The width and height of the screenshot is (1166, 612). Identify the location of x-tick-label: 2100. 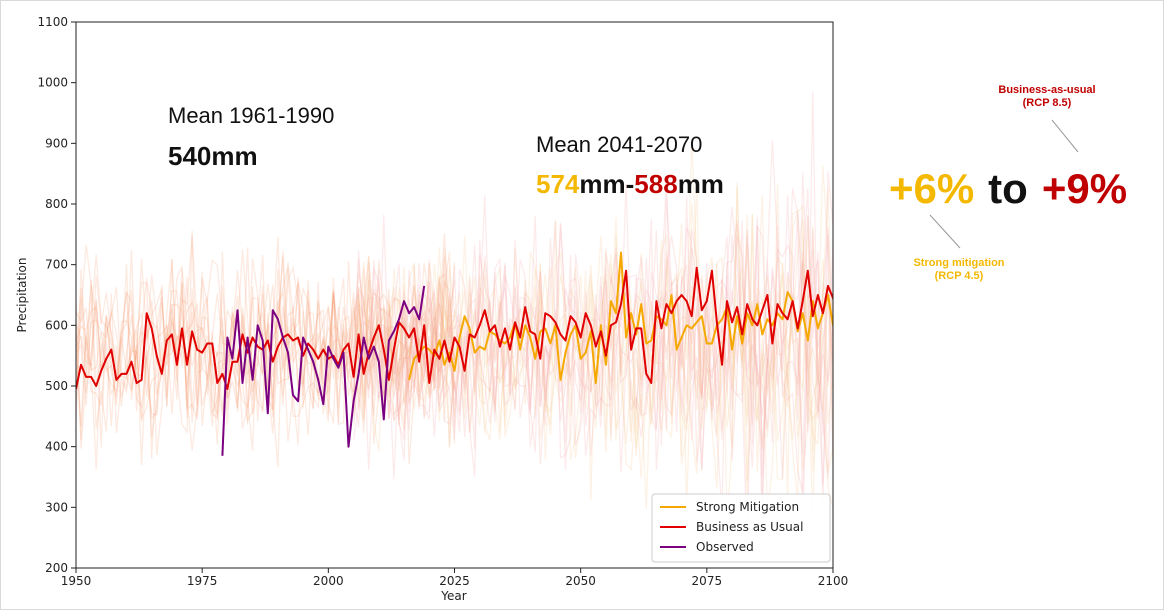
(833, 581).